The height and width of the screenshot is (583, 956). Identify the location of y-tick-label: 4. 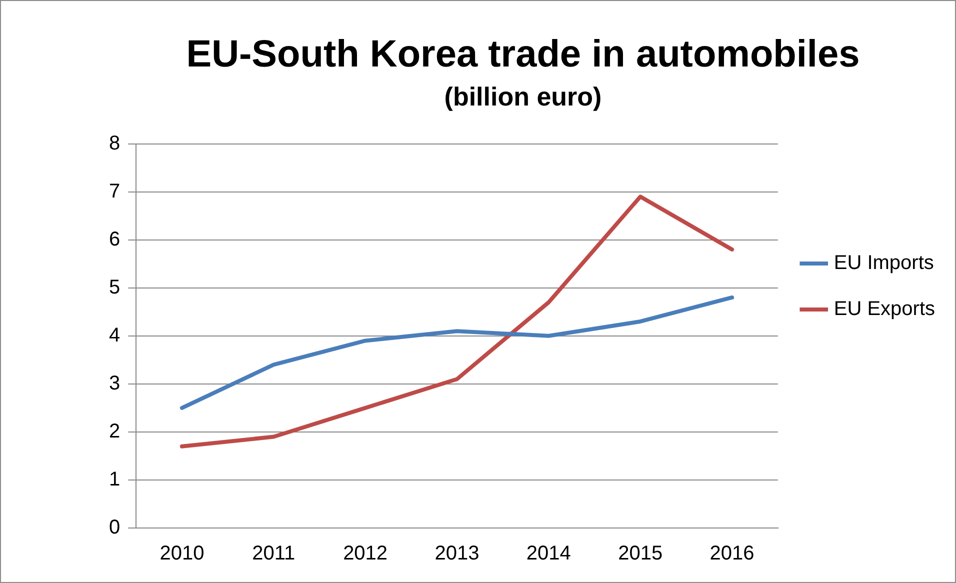
(114, 335).